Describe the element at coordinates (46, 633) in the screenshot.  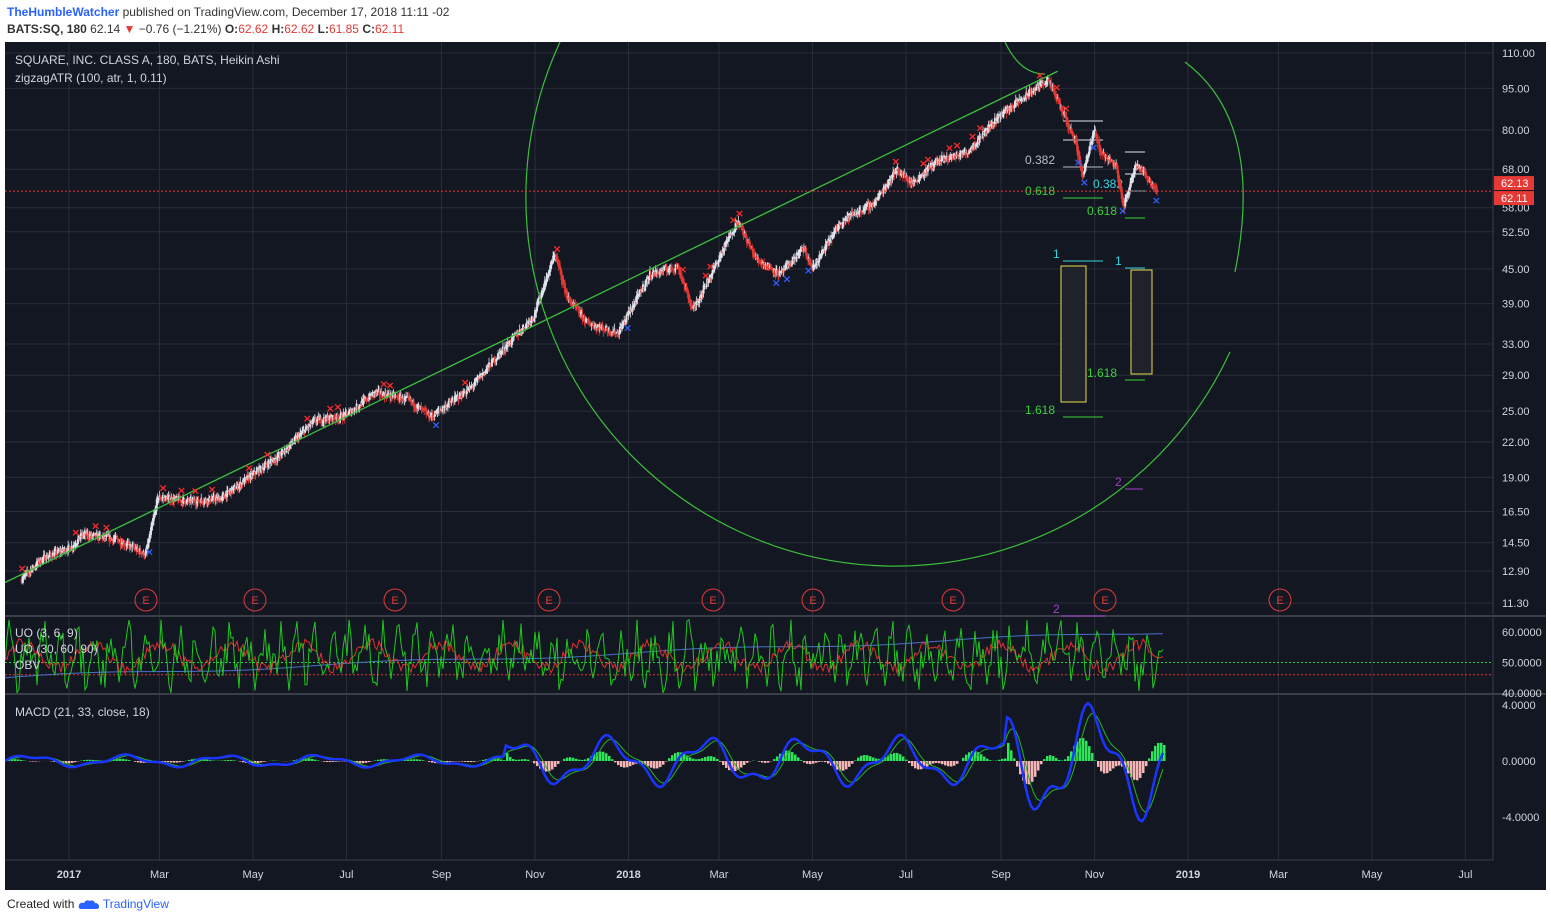
I see `uo-fast-label: UO (3, 6, 9)` at that location.